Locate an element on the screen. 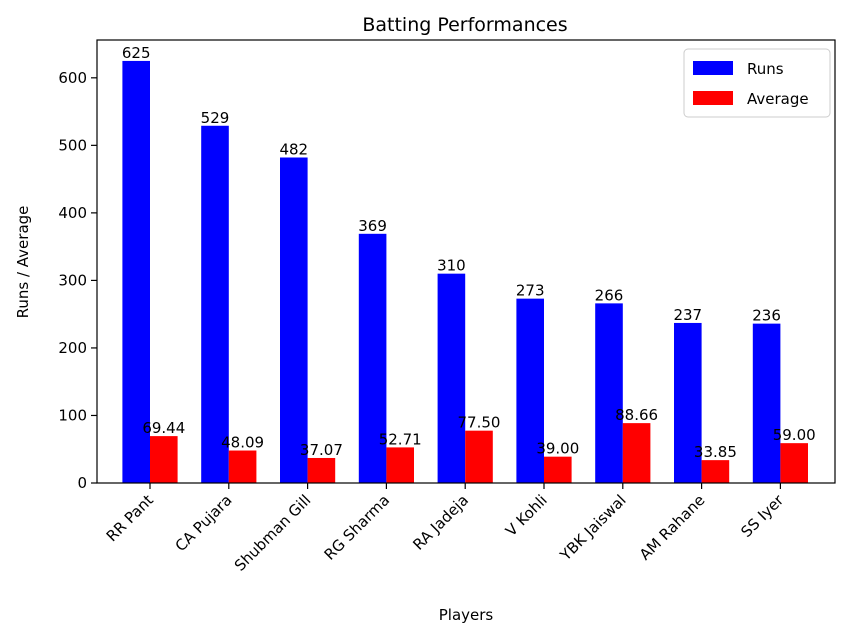 This screenshot has width=855, height=638. bar-label-average-rg-sharma: 52.71 is located at coordinates (400, 439).